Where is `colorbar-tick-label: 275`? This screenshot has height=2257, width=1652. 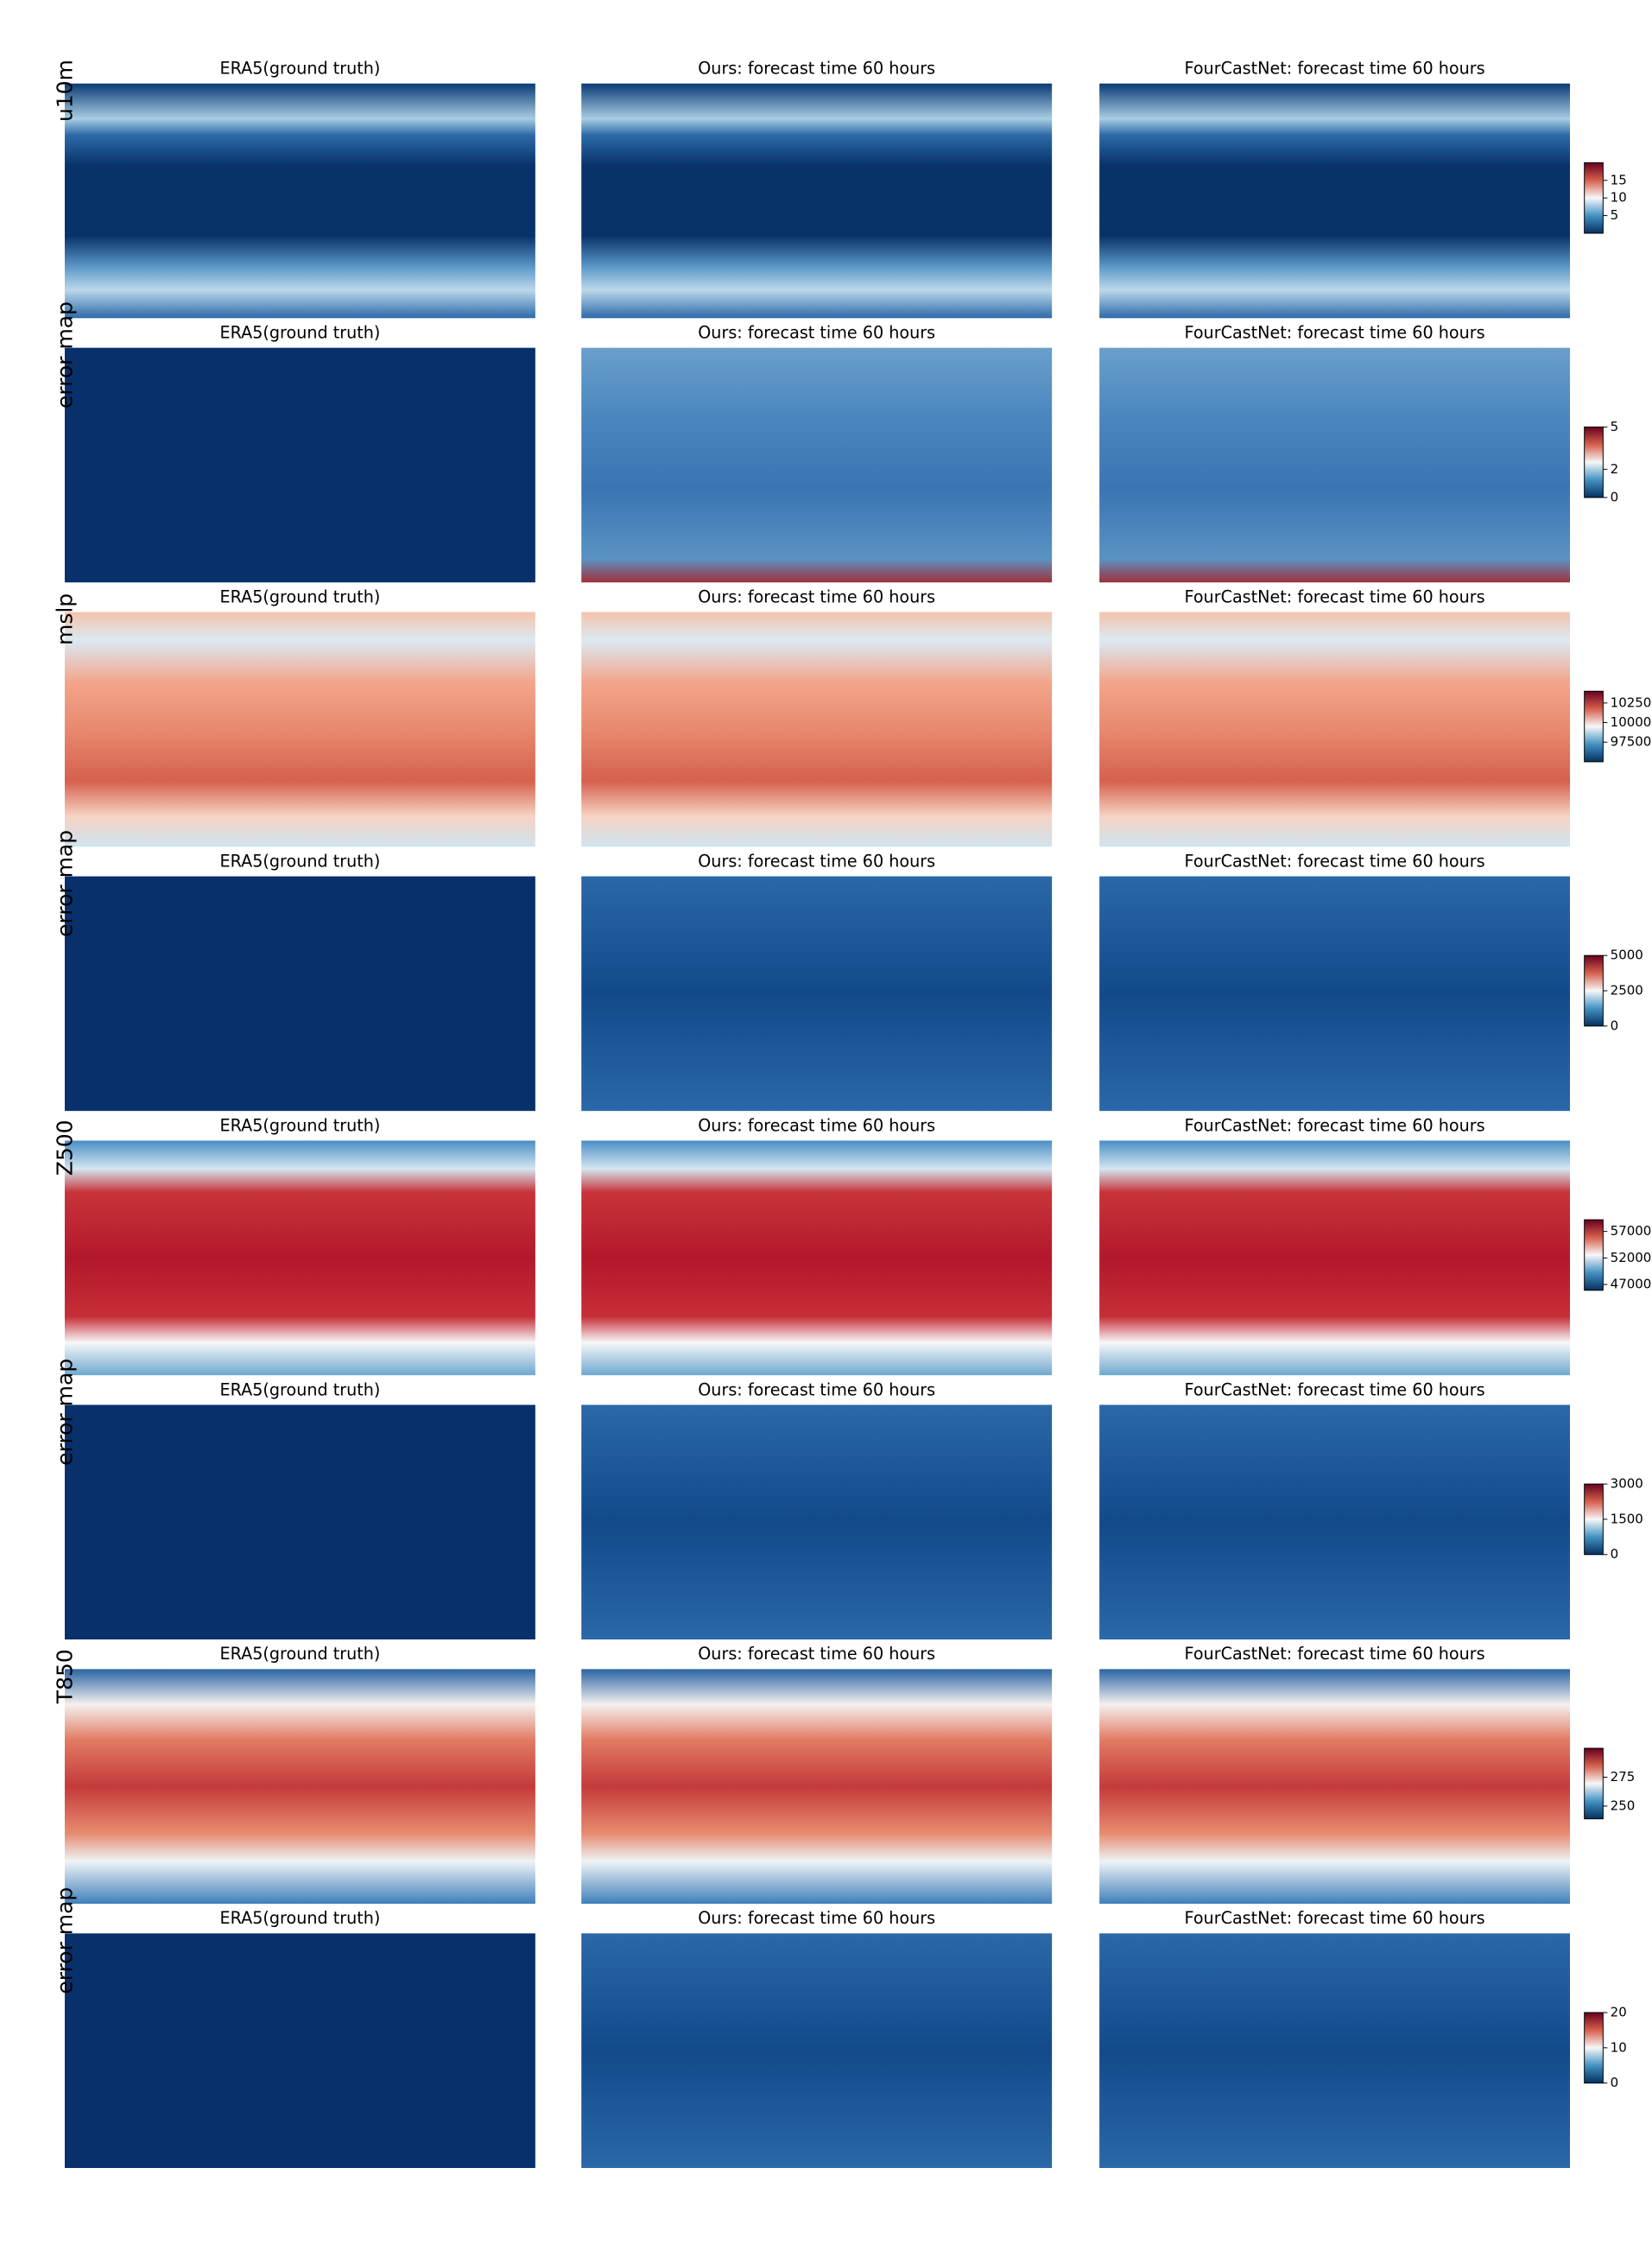 colorbar-tick-label: 275 is located at coordinates (1623, 1777).